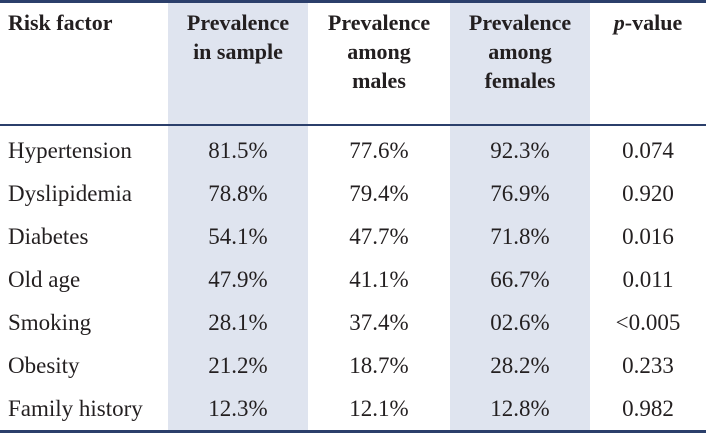 The width and height of the screenshot is (706, 434). I want to click on row-smoking-factor: Smoking, so click(50, 322).